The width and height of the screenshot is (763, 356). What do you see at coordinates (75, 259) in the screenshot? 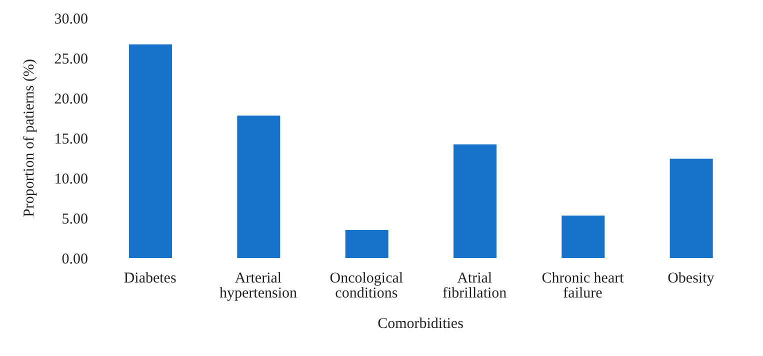
I see `y-tick-label: 0.00` at bounding box center [75, 259].